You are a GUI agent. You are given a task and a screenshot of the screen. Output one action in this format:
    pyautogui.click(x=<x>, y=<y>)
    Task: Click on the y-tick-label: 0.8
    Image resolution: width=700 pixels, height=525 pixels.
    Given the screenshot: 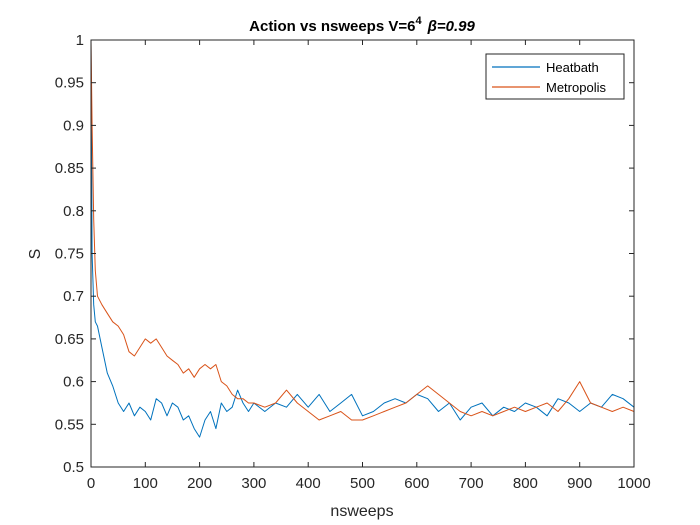 What is the action you would take?
    pyautogui.click(x=73, y=211)
    